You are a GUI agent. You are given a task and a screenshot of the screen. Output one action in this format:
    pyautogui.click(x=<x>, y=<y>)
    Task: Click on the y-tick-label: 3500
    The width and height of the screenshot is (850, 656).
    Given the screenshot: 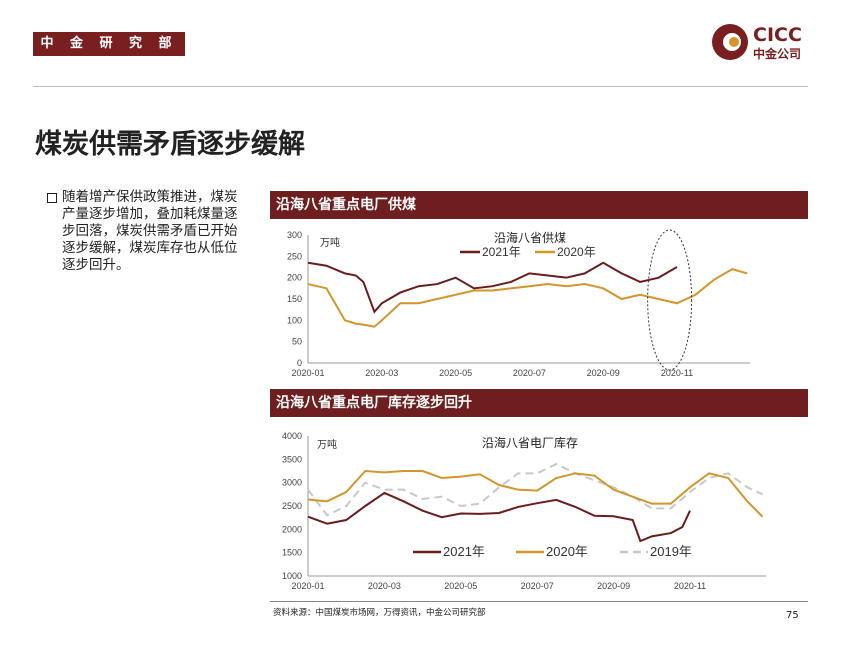 What is the action you would take?
    pyautogui.click(x=292, y=459)
    